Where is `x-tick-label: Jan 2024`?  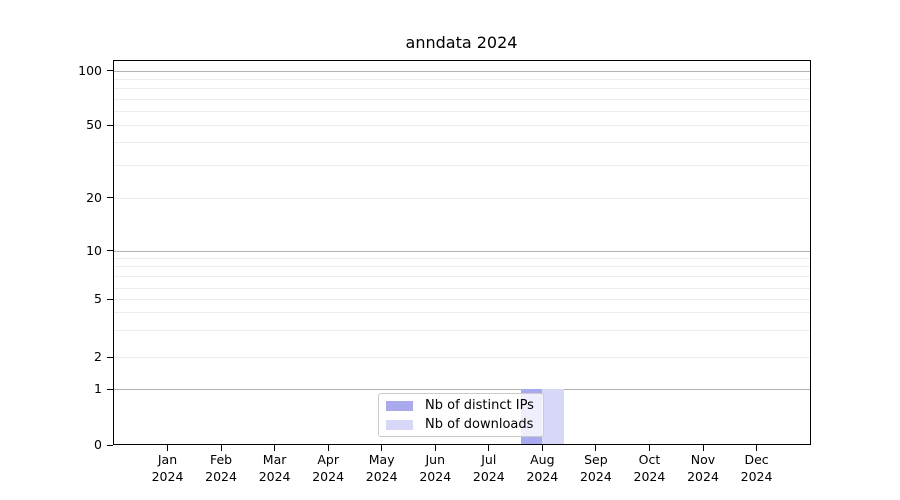 x-tick-label: Jan 2024 is located at coordinates (168, 468).